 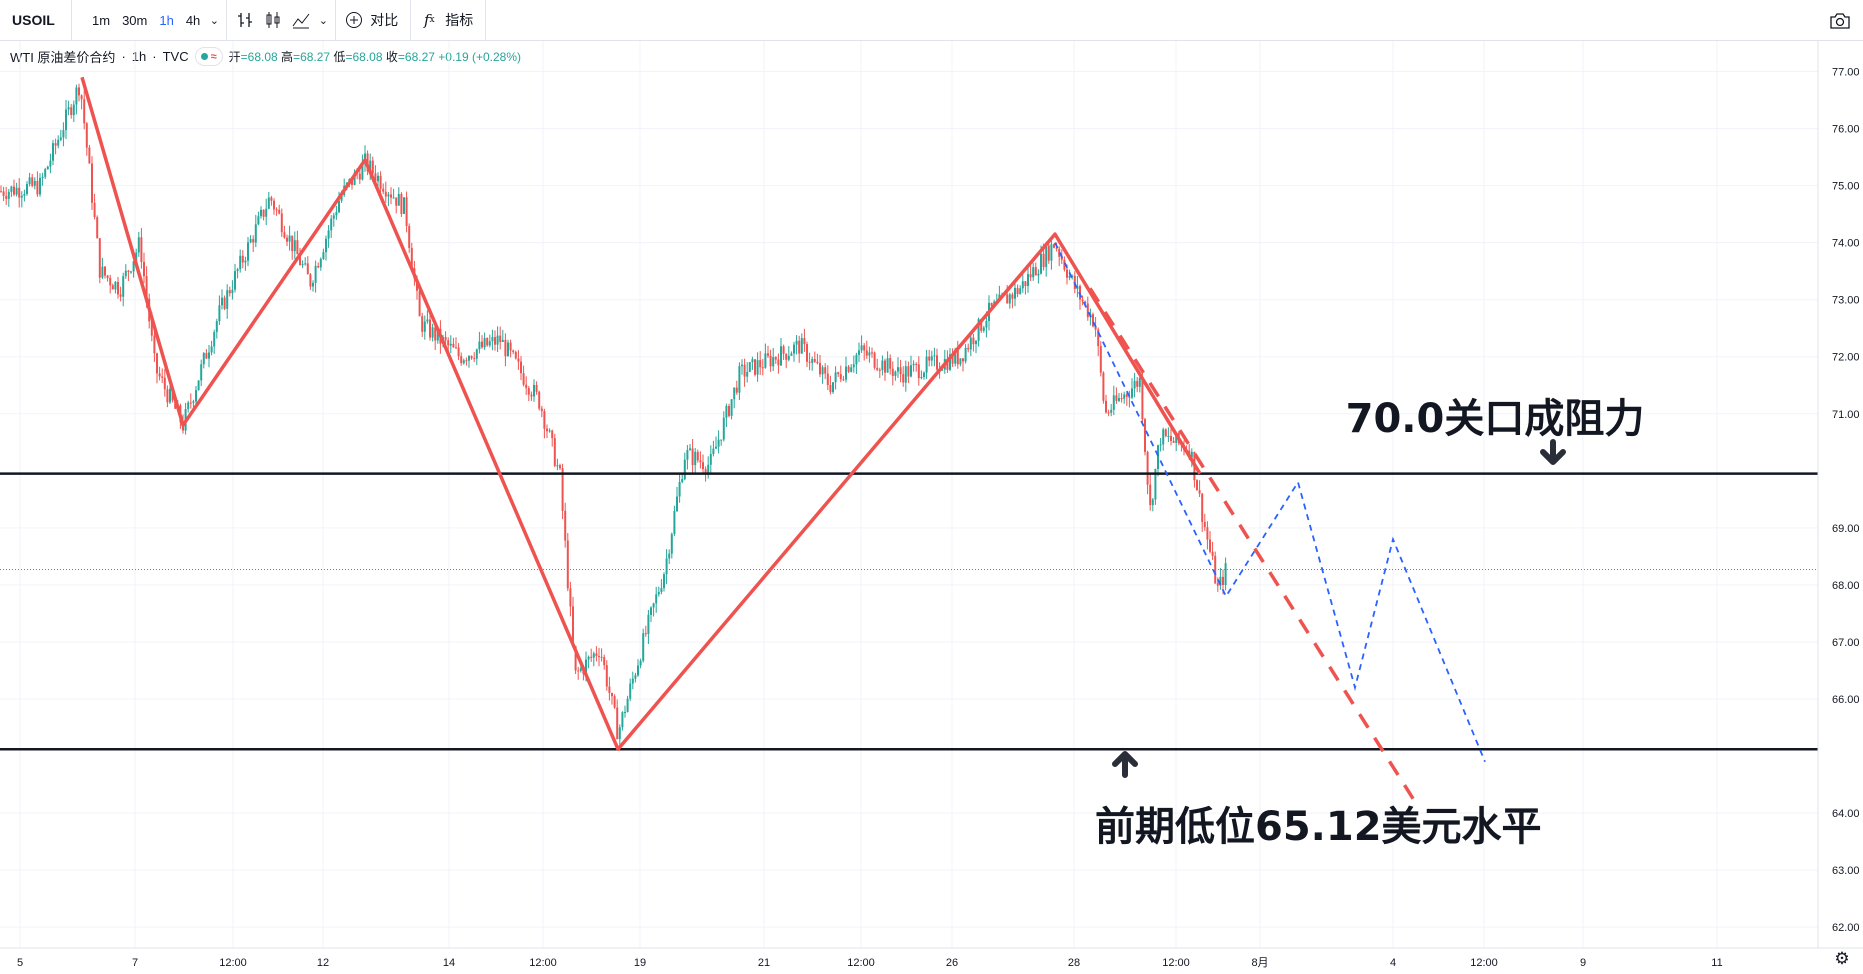 I want to click on time-tick-label: 9, so click(x=1583, y=963).